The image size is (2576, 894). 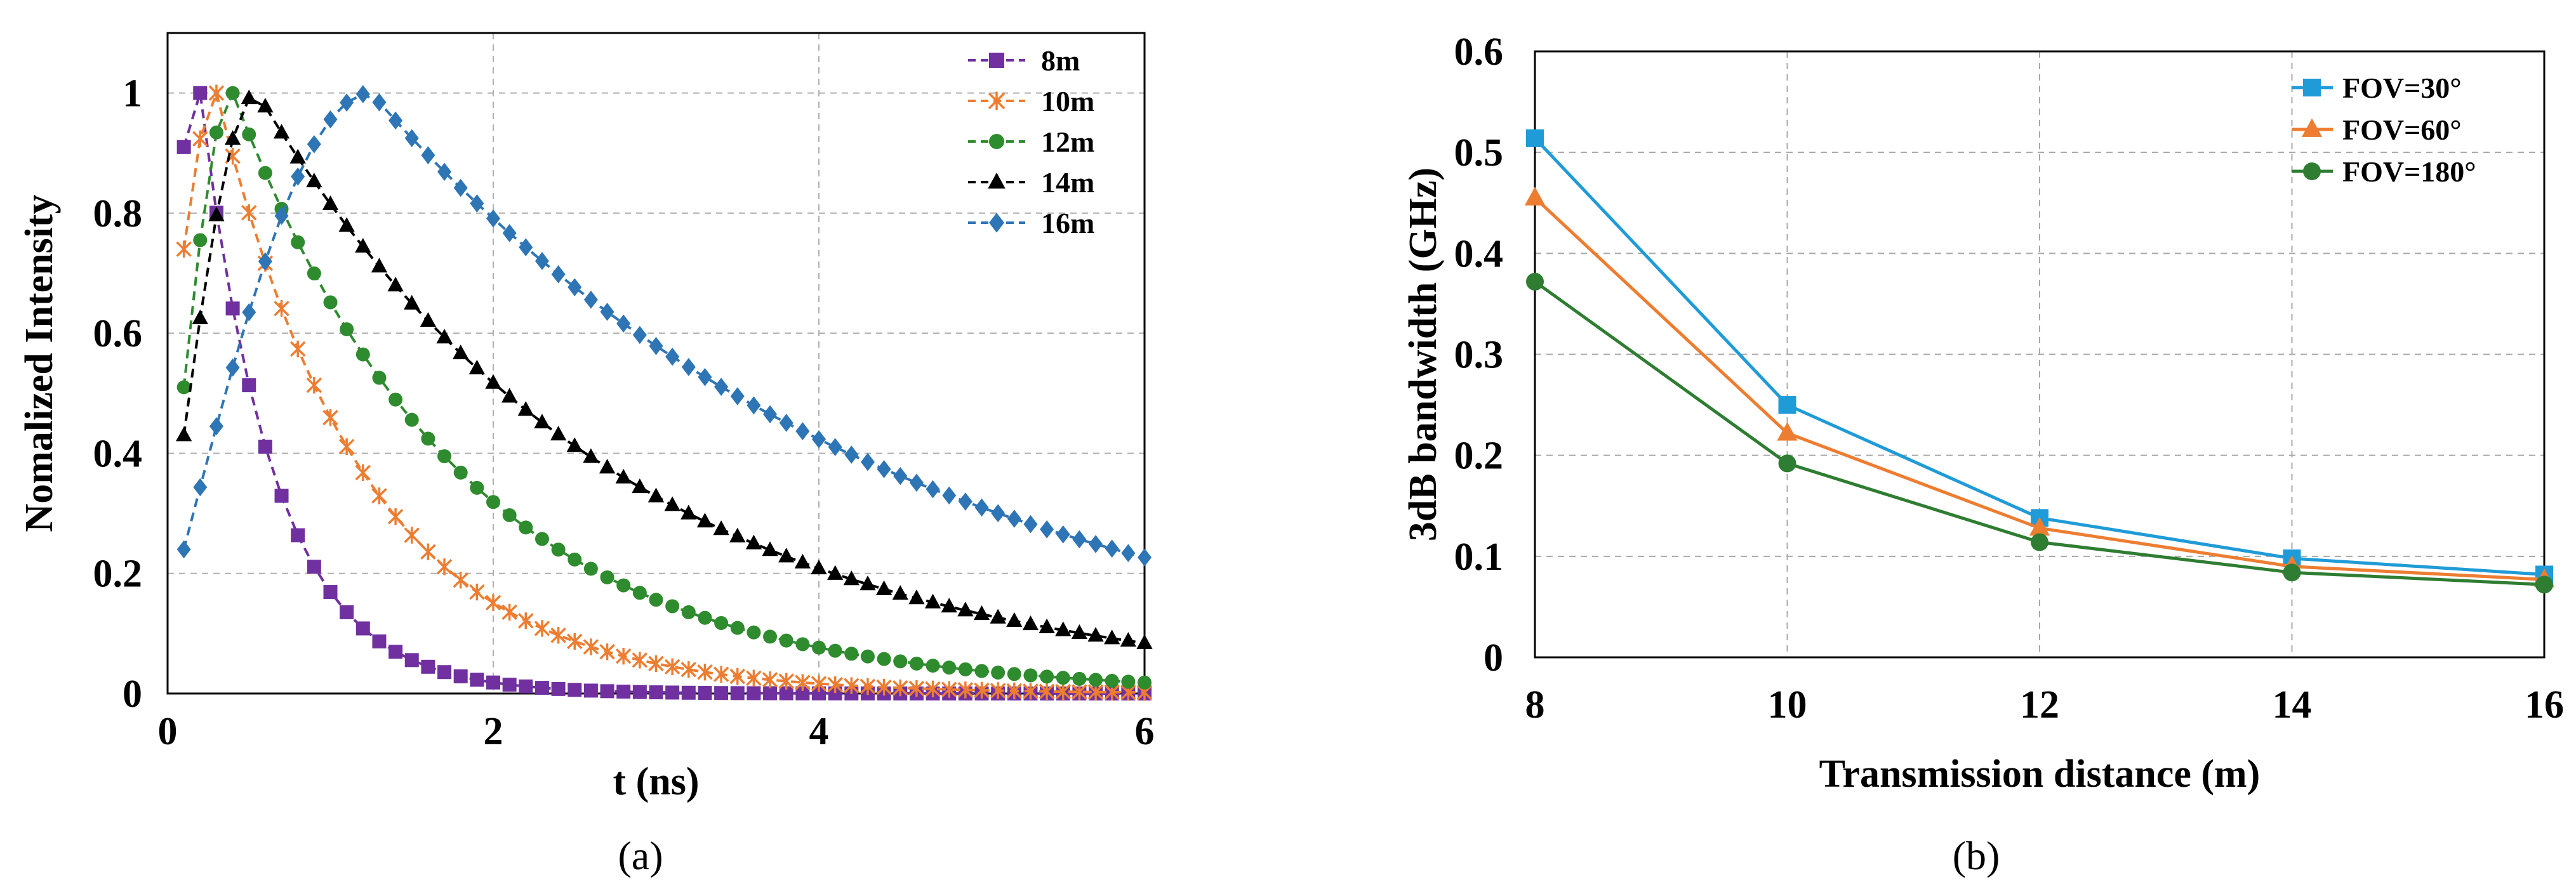 I want to click on y-tick-label: 0.2, so click(x=118, y=574).